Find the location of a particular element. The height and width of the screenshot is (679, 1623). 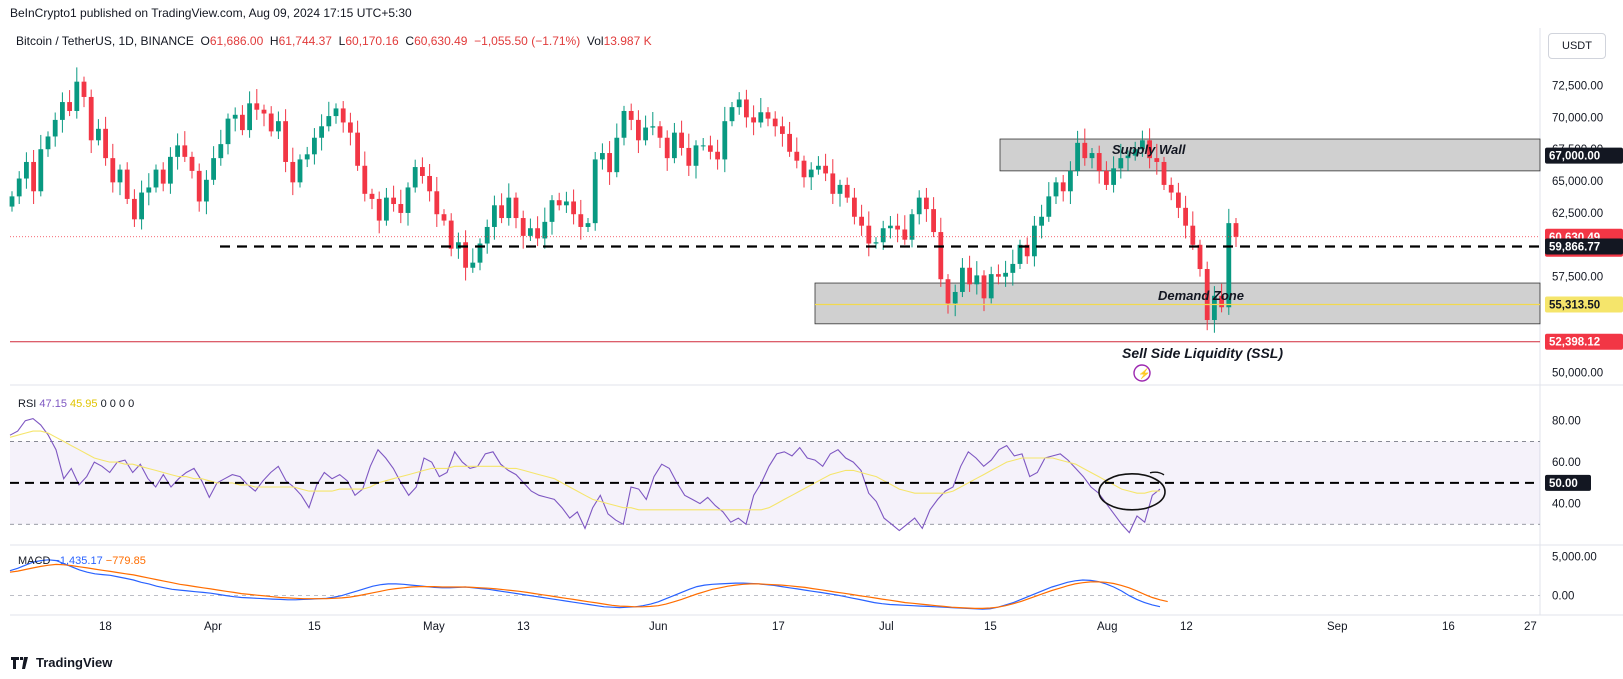

tradingview-logo-icon is located at coordinates (19, 662).